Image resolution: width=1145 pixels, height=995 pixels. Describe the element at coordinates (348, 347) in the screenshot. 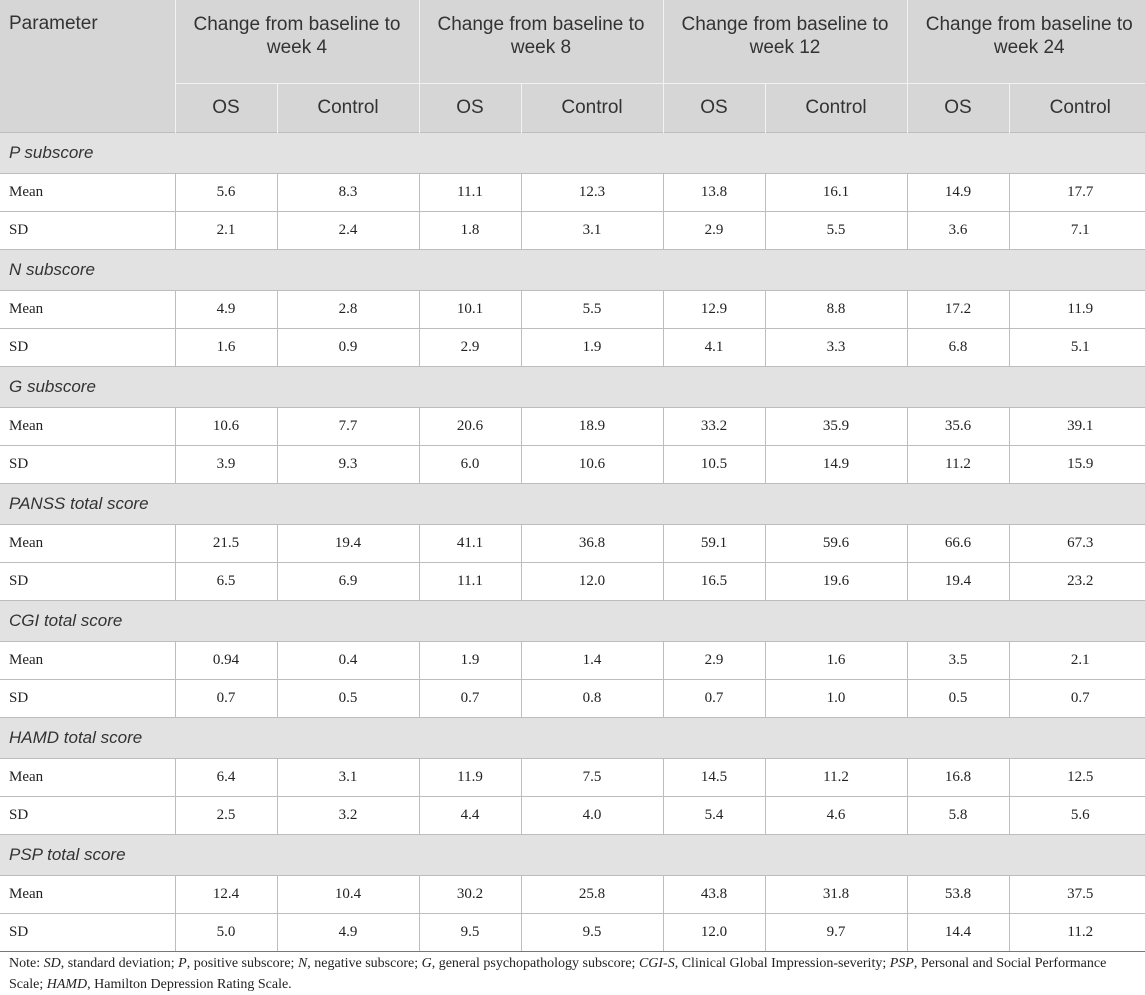

I see `table-cell: 0.9` at that location.